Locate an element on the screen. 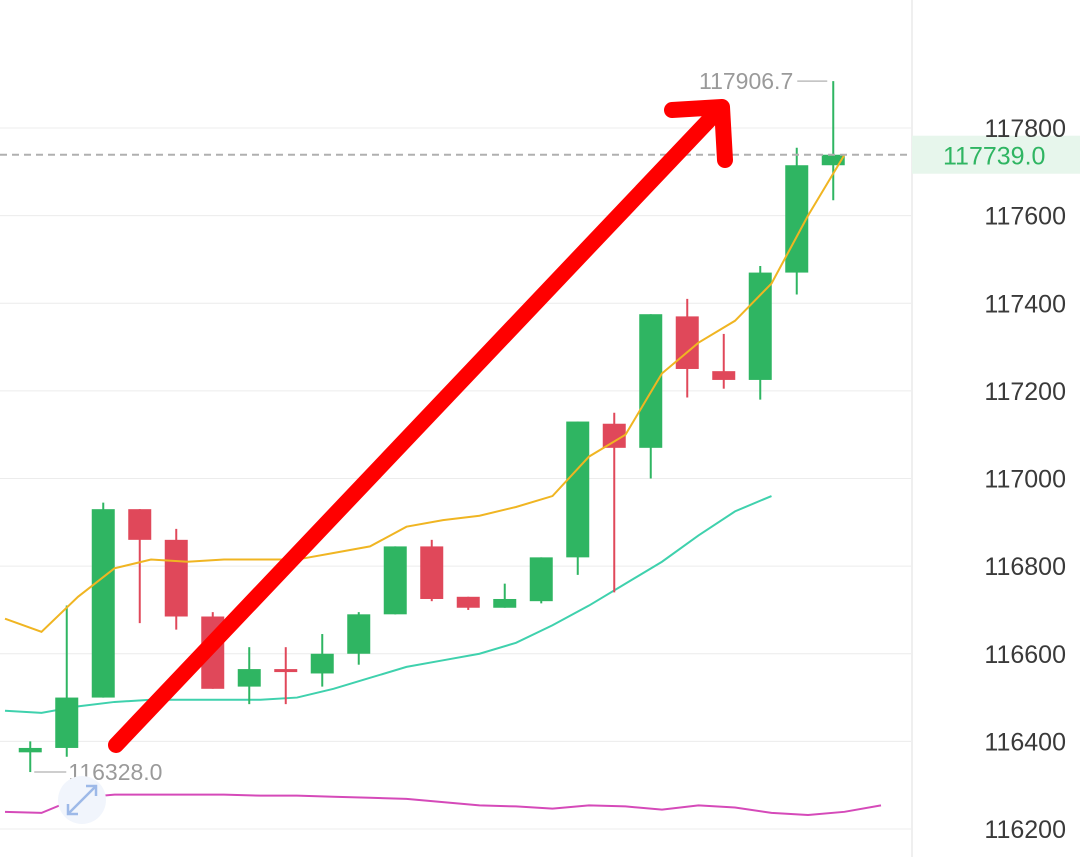 This screenshot has width=1080, height=857. y-tick-label: 116400 is located at coordinates (1025, 742).